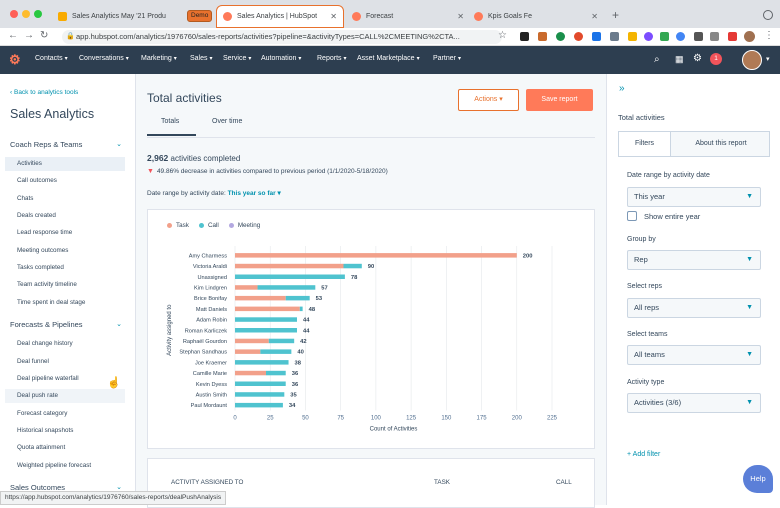 This screenshot has width=780, height=508. I want to click on user-avatar, so click(752, 60).